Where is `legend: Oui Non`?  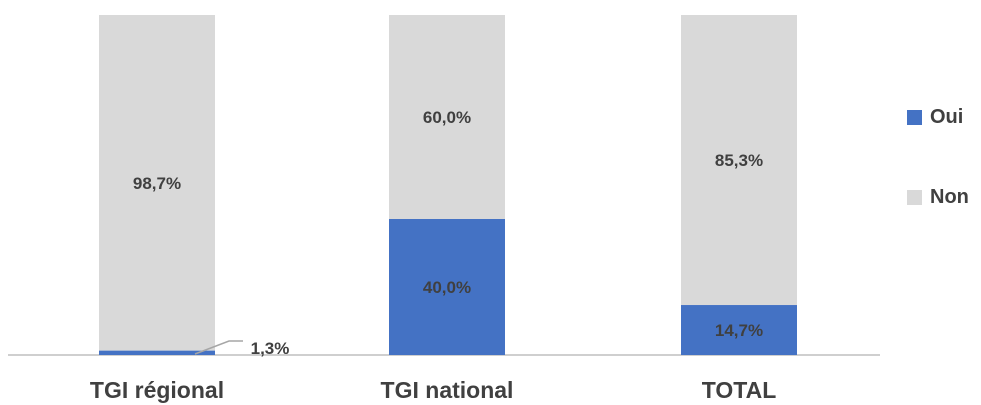 legend: Oui Non is located at coordinates (938, 185).